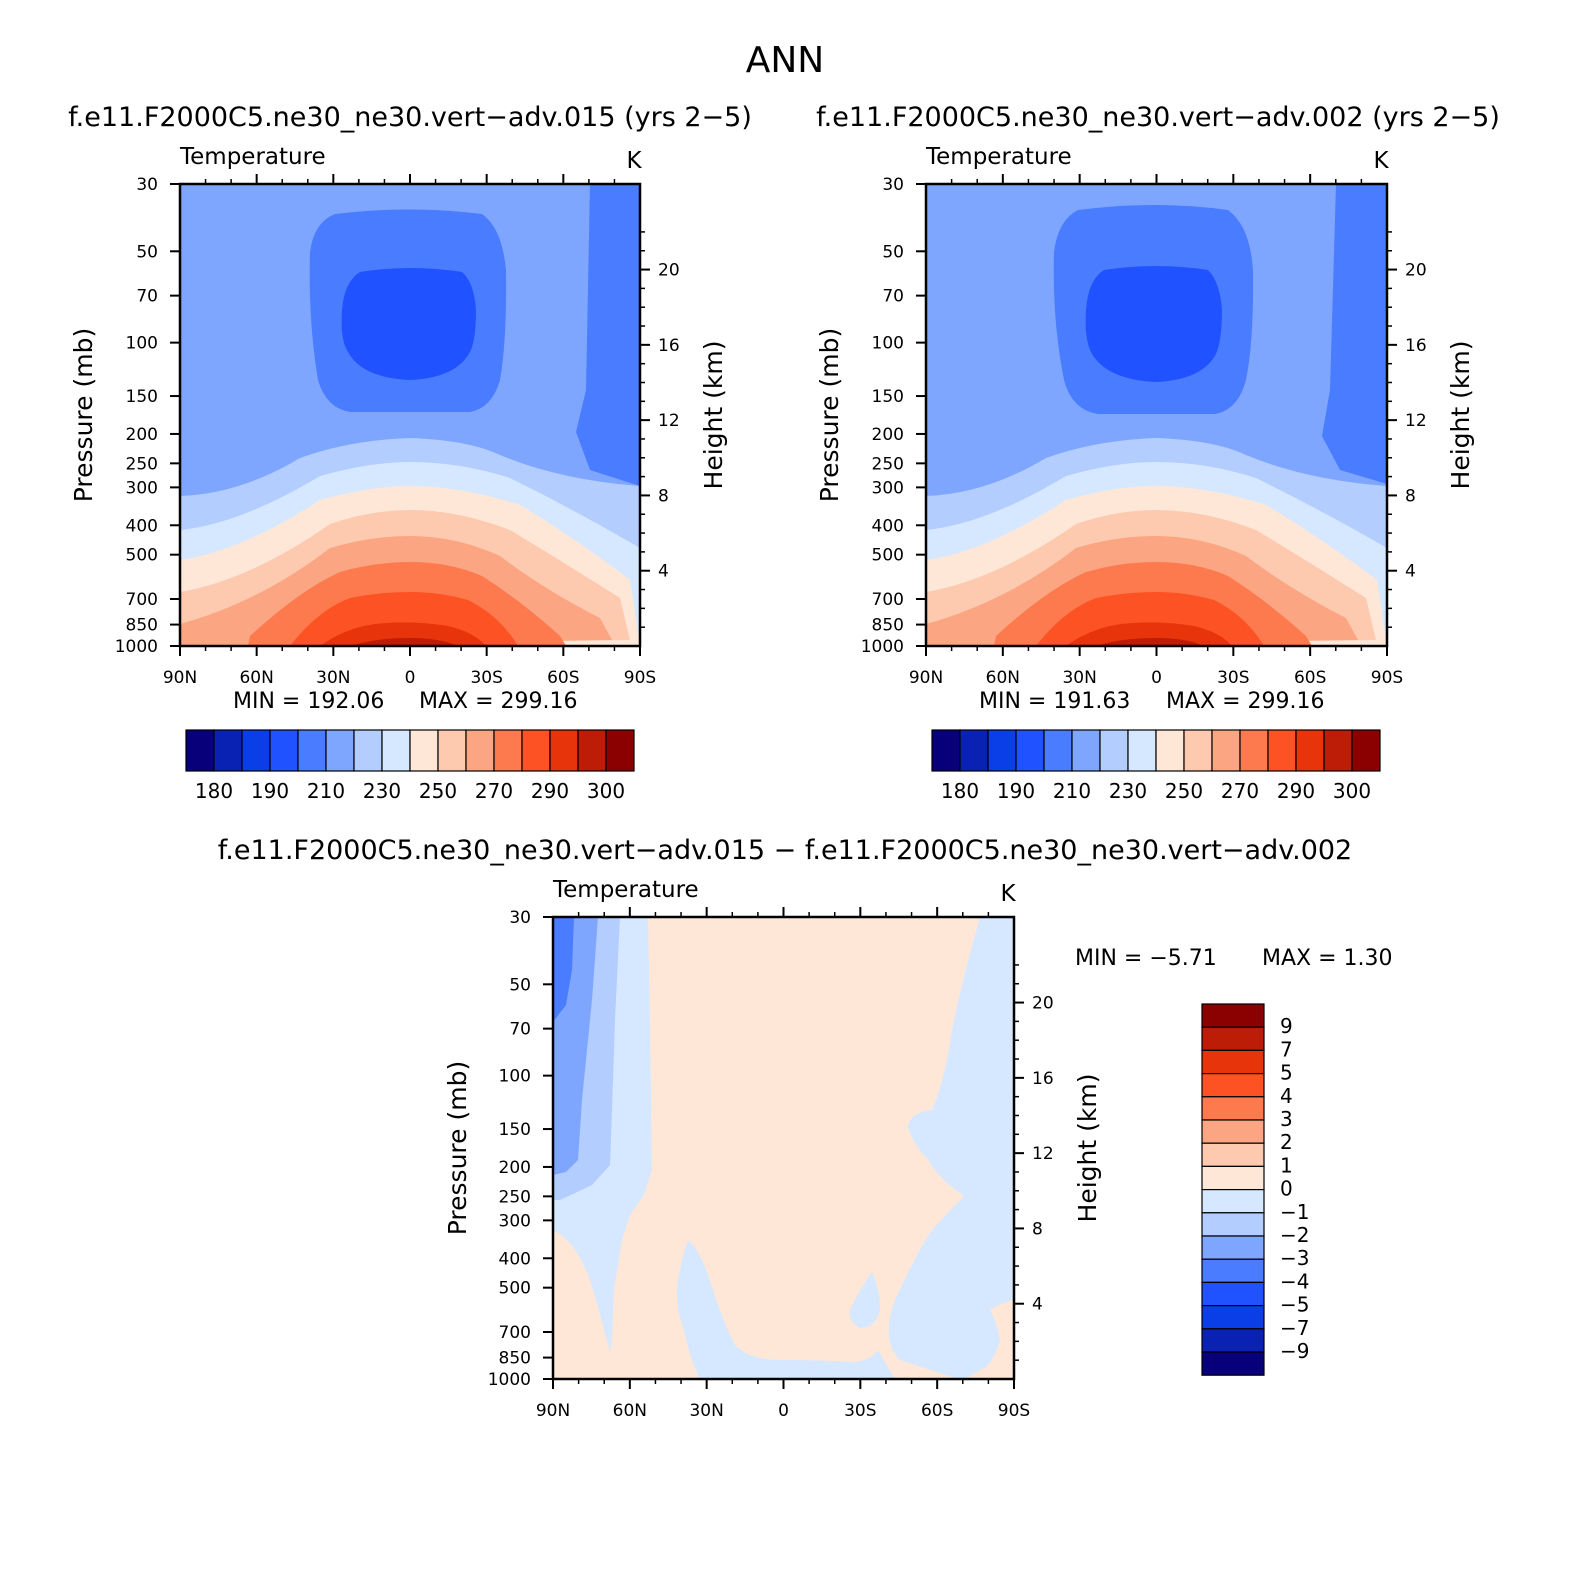 This screenshot has width=1591, height=1591. Describe the element at coordinates (1286, 1142) in the screenshot. I see `colorbar-label: 2` at that location.